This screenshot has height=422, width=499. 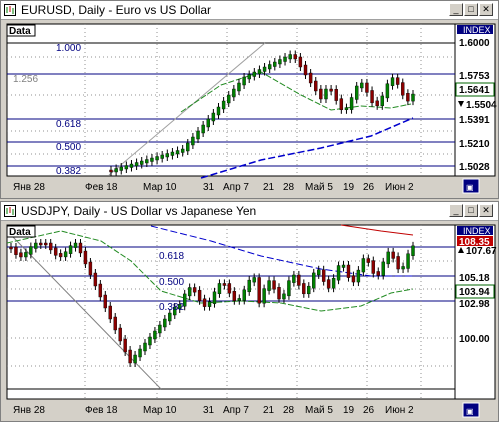 What do you see at coordinates (474, 43) in the screenshot?
I see `price-label: 1.6000` at bounding box center [474, 43].